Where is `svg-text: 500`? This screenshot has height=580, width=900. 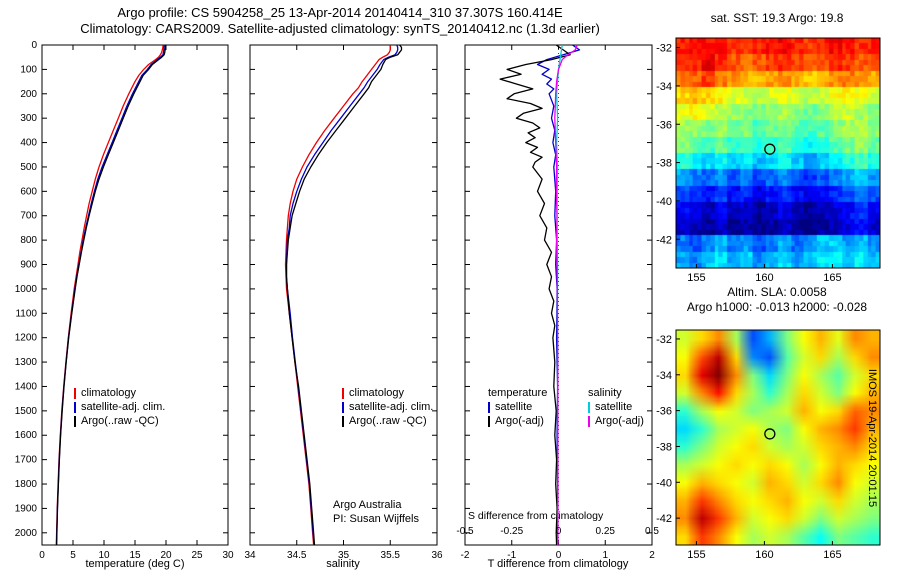
svg-text: 500 is located at coordinates (28, 167).